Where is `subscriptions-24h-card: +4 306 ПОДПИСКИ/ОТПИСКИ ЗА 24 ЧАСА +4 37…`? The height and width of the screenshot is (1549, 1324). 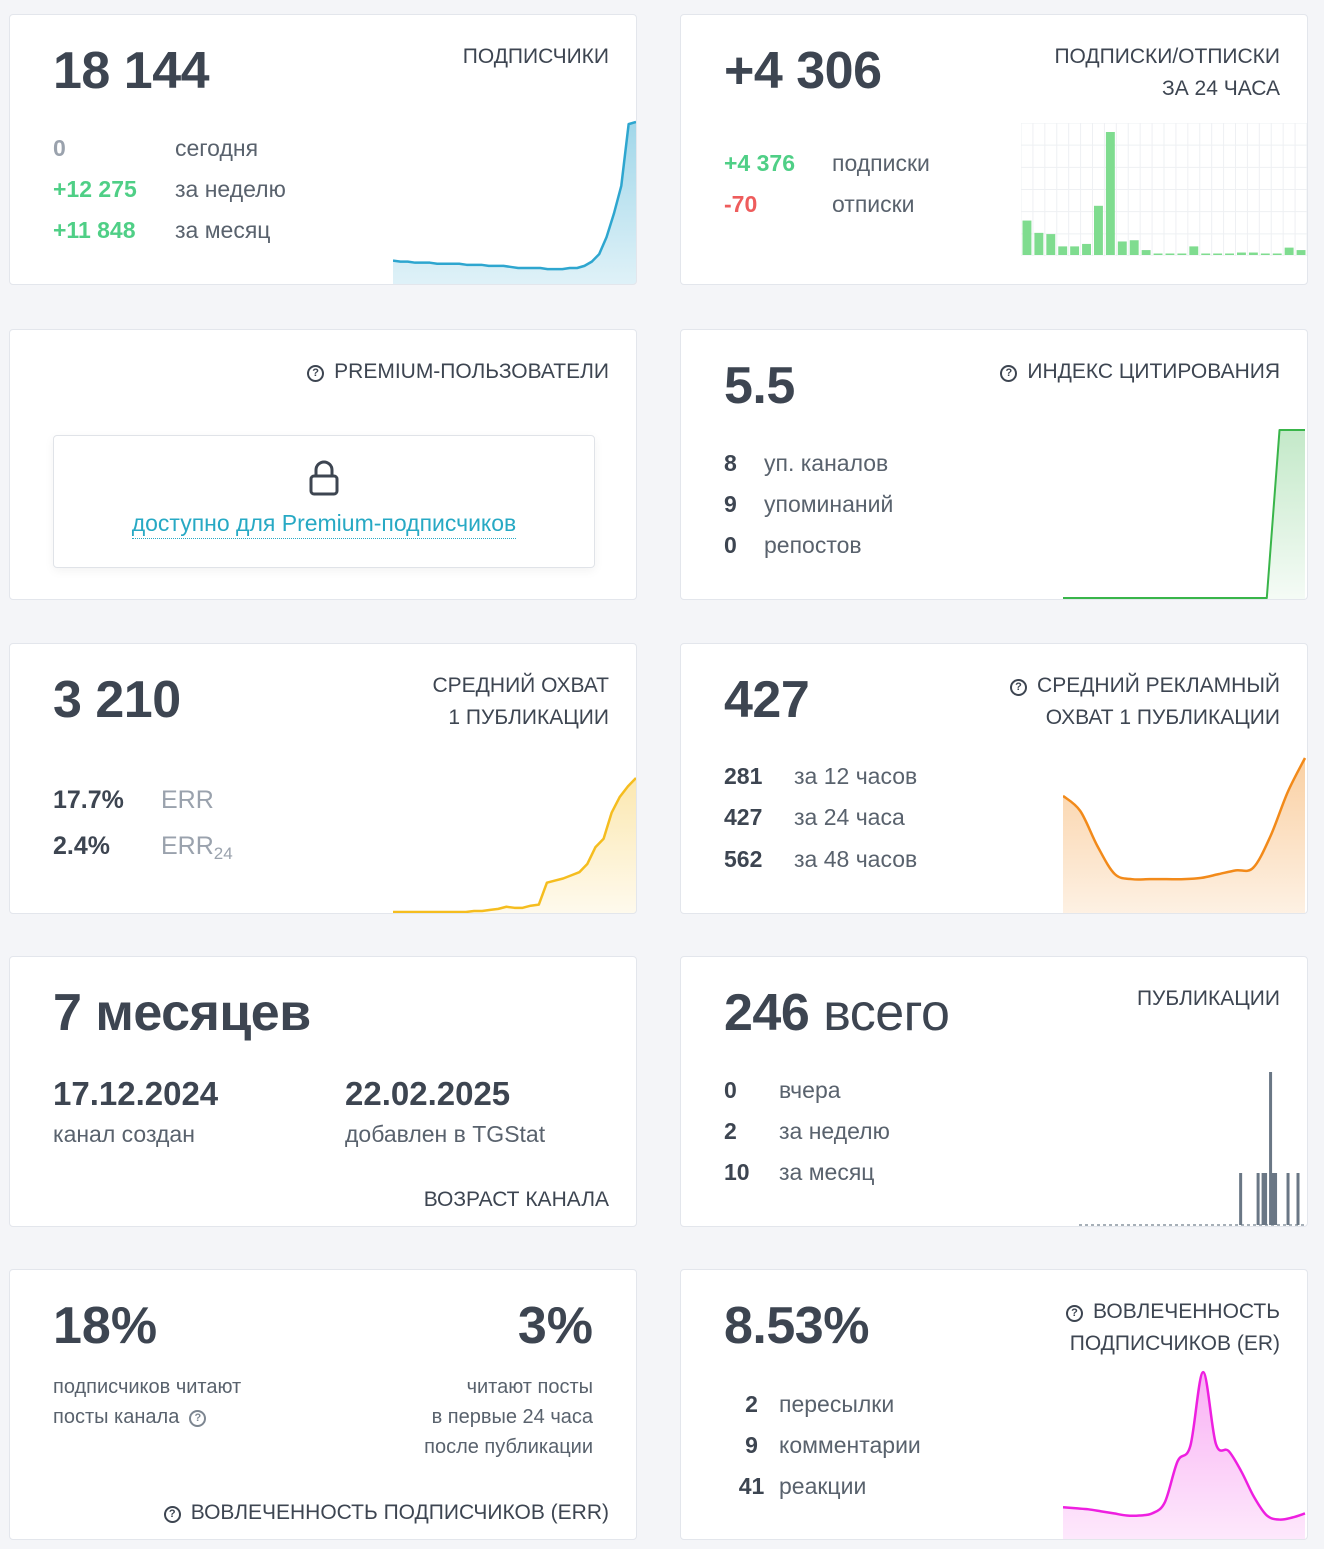
subscriptions-24h-card: +4 306 ПОДПИСКИ/ОТПИСКИ ЗА 24 ЧАСА +4 37… is located at coordinates (994, 149).